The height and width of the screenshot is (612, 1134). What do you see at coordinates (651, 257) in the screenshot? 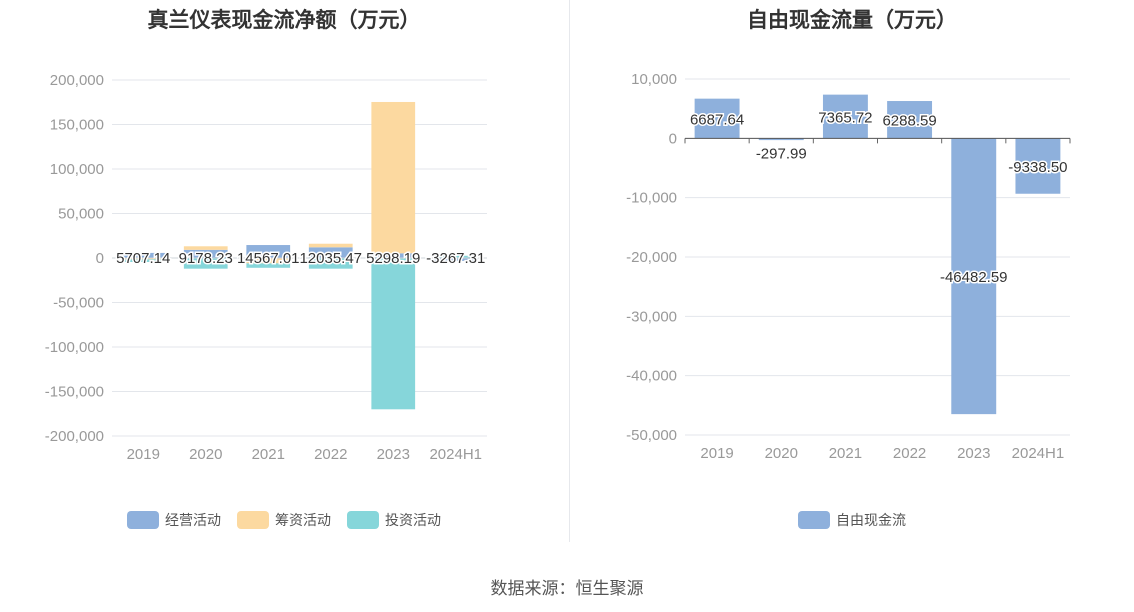
I see `y-tick-label: -20,000` at bounding box center [651, 257].